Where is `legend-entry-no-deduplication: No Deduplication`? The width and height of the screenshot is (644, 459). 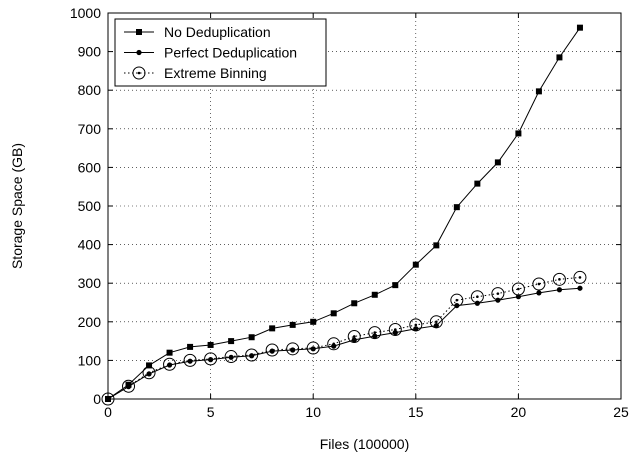 legend-entry-no-deduplication: No Deduplication is located at coordinates (197, 32).